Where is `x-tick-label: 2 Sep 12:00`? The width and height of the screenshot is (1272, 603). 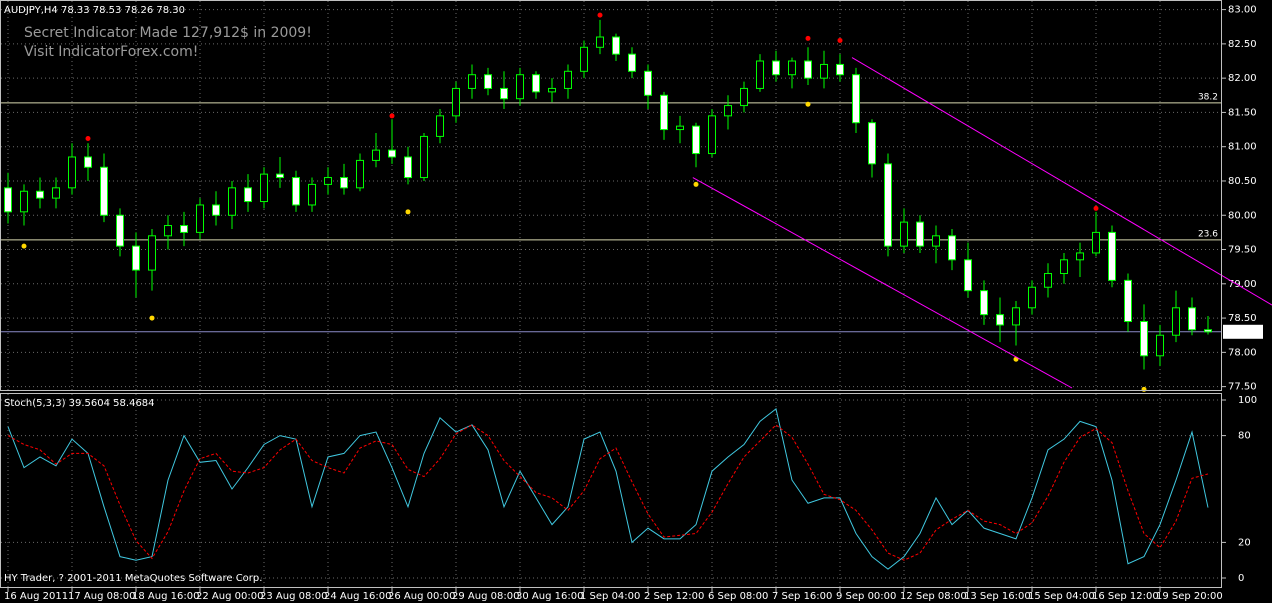 x-tick-label: 2 Sep 12:00 is located at coordinates (674, 596).